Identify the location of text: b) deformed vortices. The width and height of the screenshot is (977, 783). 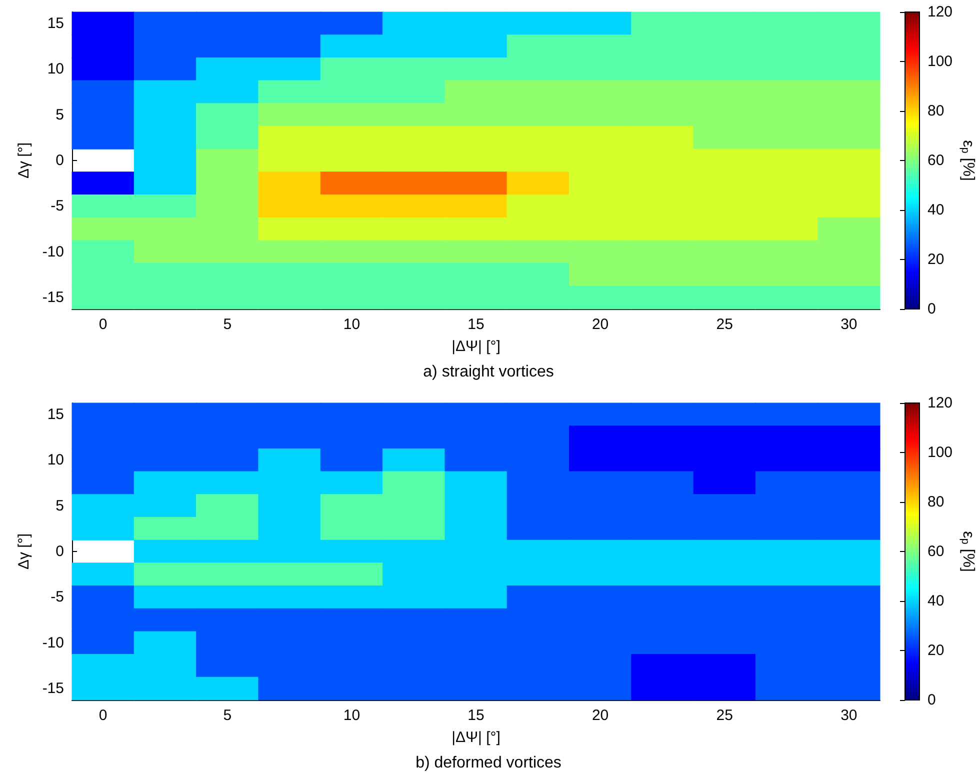
(489, 763).